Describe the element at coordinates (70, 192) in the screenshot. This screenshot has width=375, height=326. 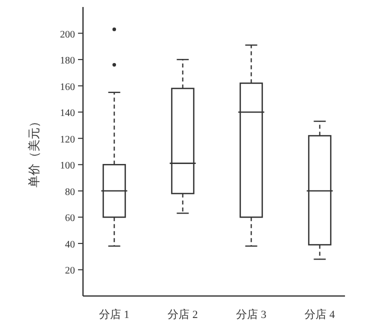
I see `y-tick-label: 80` at that location.